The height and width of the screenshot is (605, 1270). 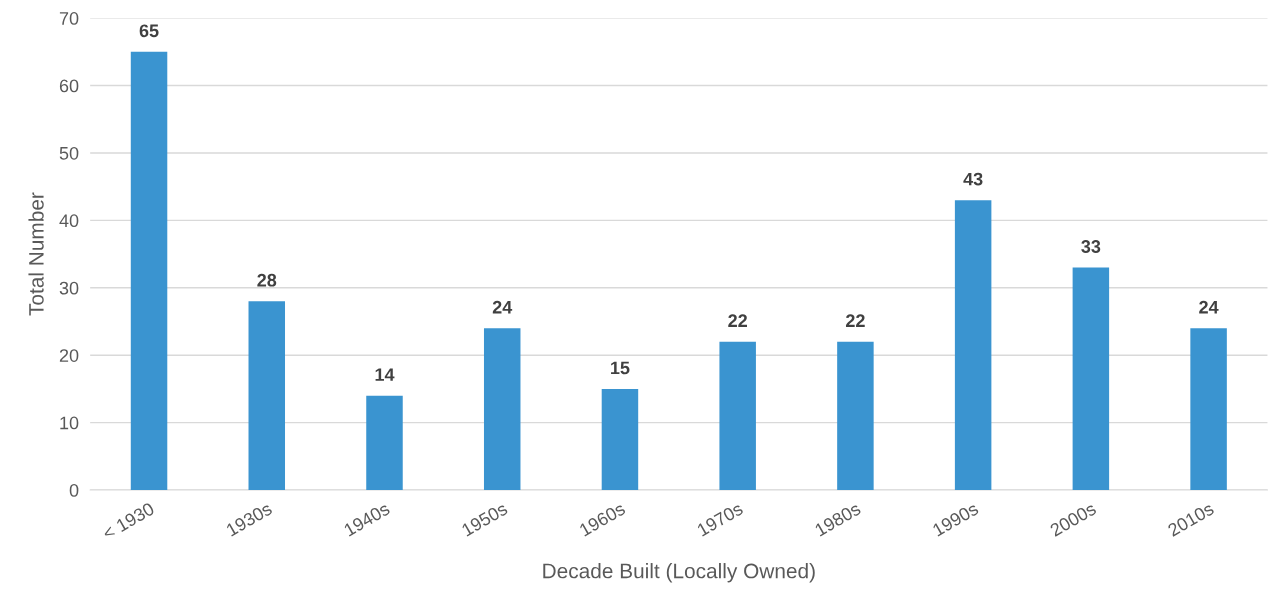 What do you see at coordinates (679, 573) in the screenshot?
I see `x-axis-title: Decade Built (Locally Owned)` at bounding box center [679, 573].